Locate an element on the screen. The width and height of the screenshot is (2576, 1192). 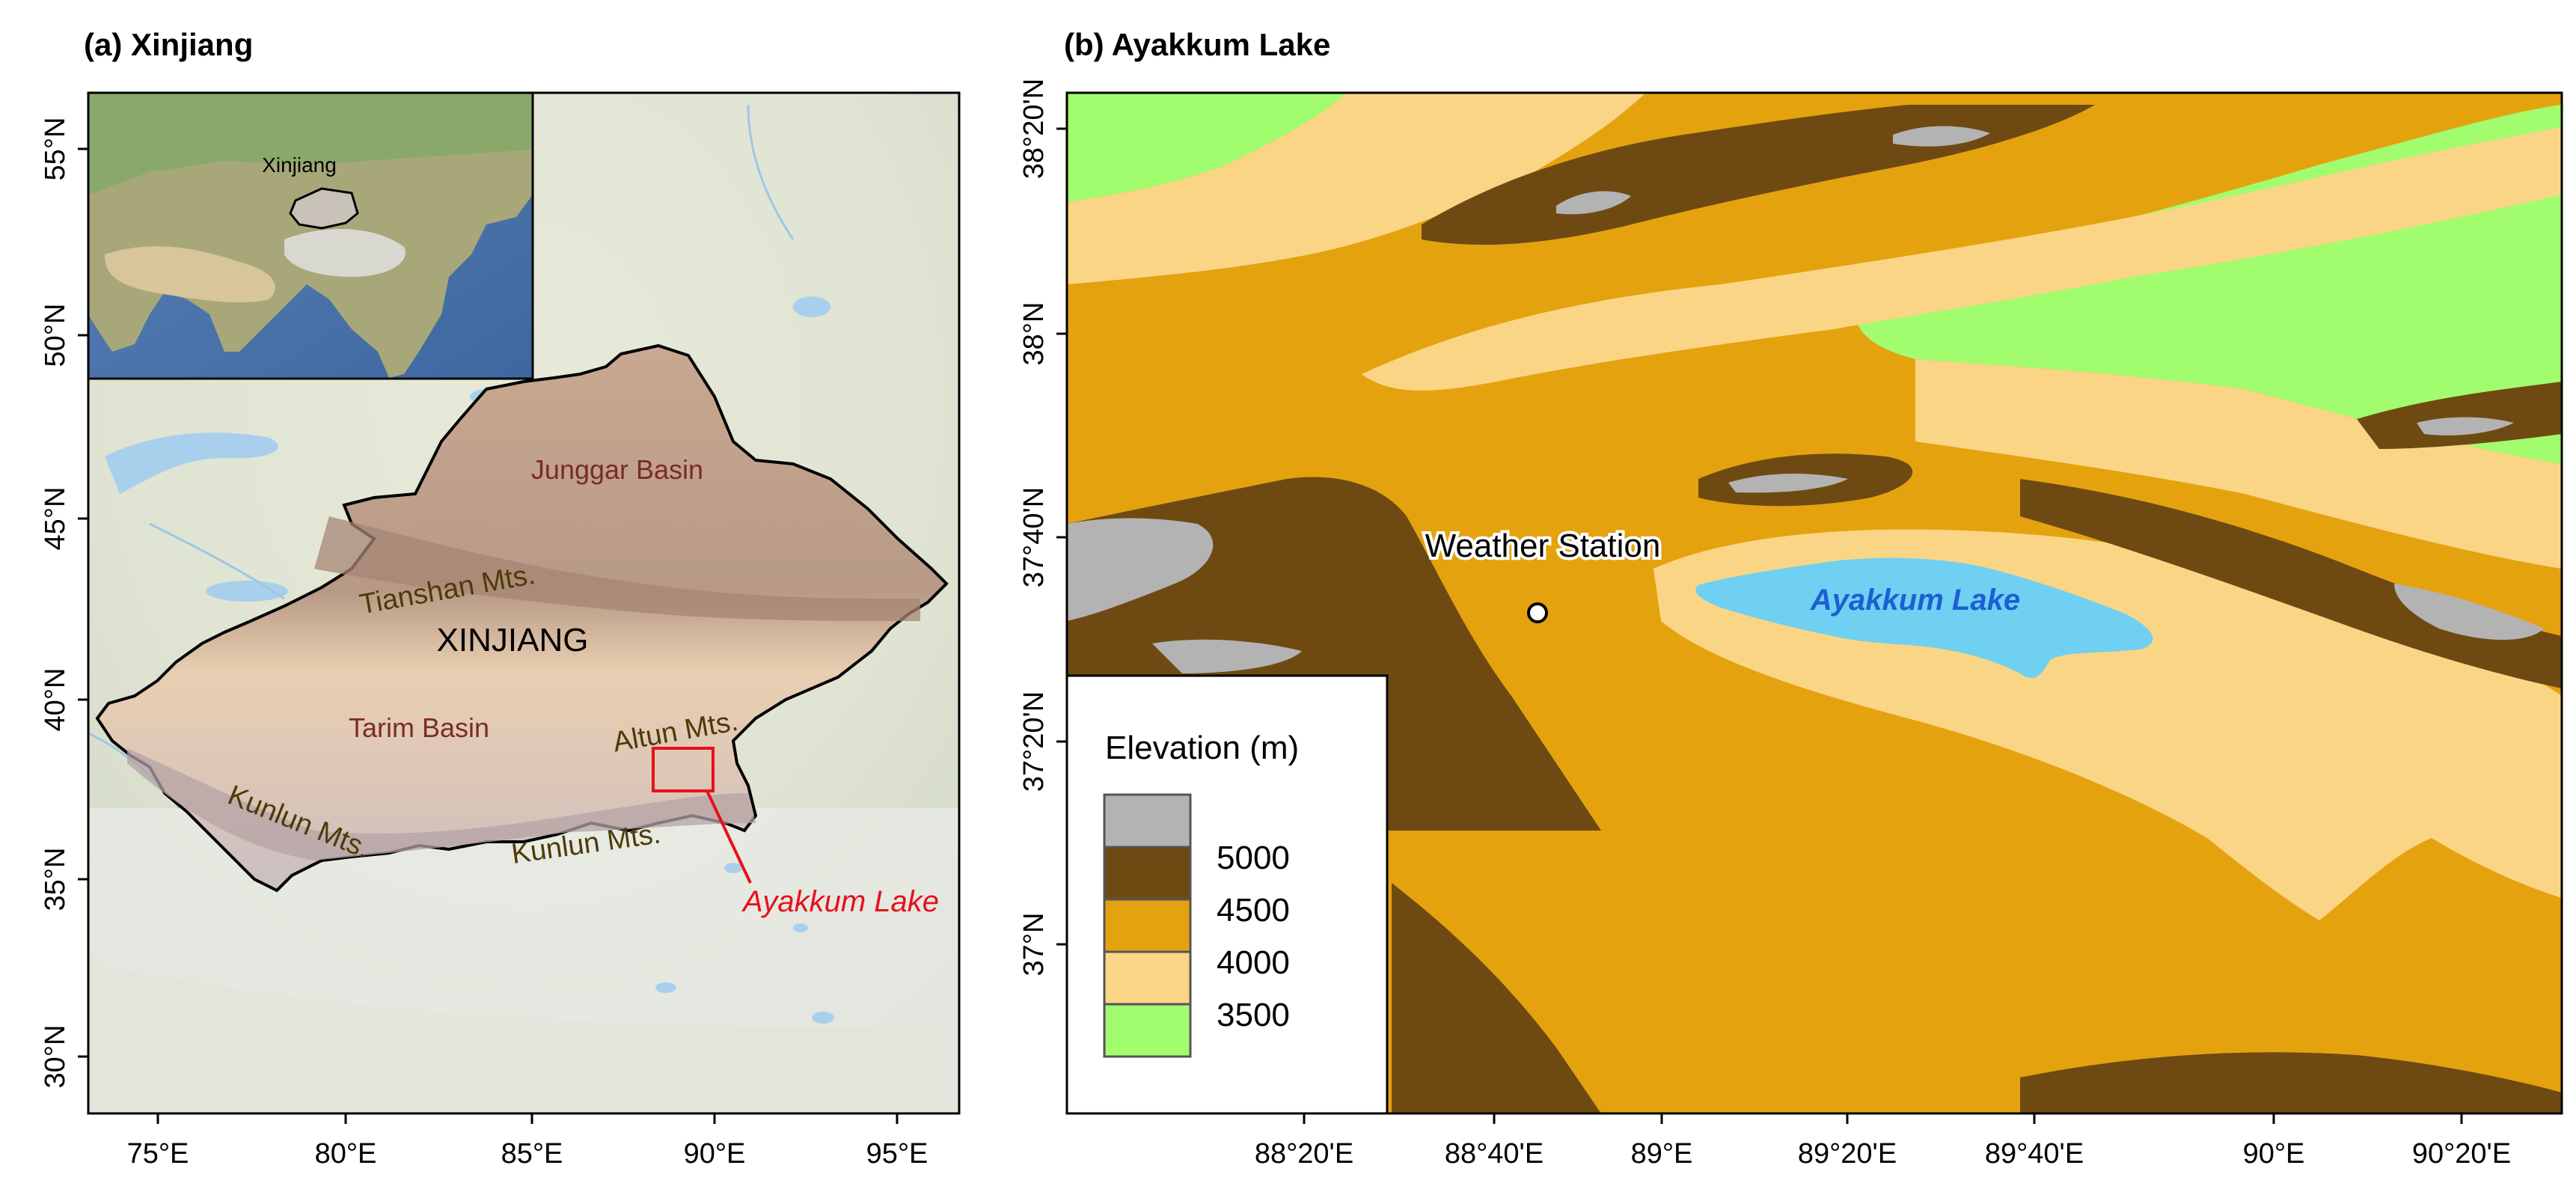
inset-label: Xinjiang is located at coordinates (299, 165).